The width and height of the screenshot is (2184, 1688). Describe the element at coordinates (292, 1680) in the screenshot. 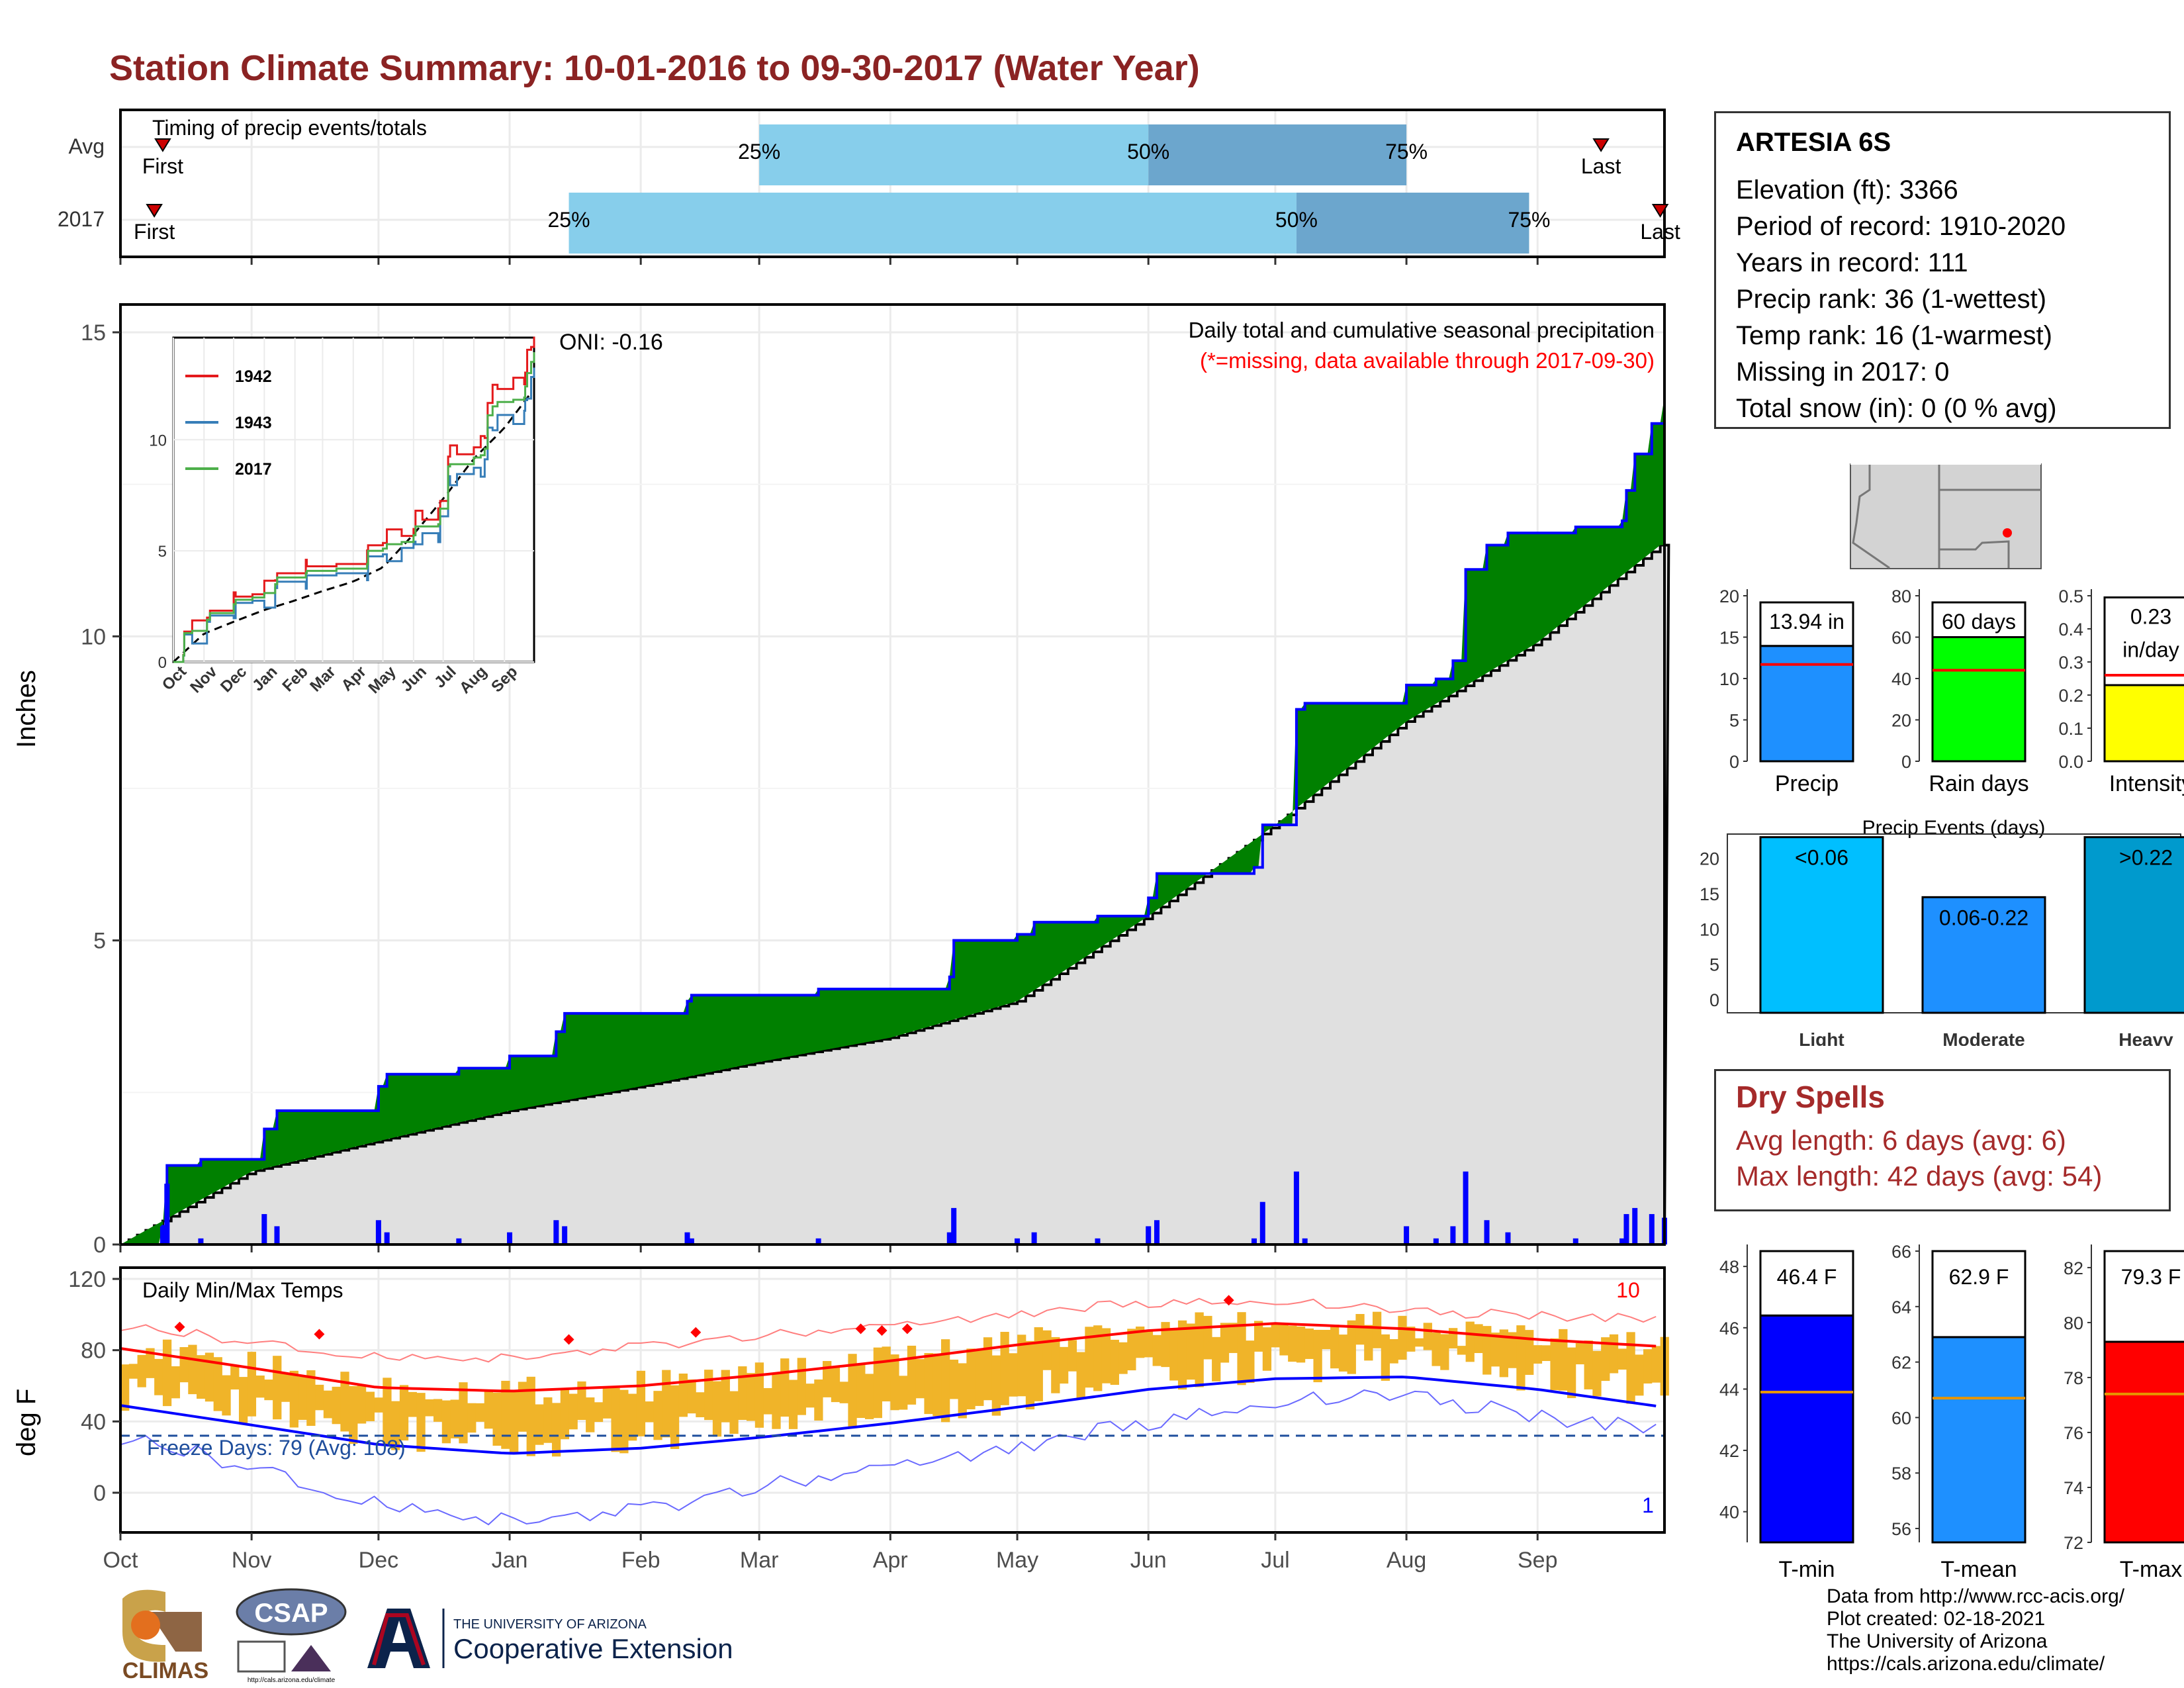

I see `csap-url: http://cals.arizona.edu/climate` at that location.